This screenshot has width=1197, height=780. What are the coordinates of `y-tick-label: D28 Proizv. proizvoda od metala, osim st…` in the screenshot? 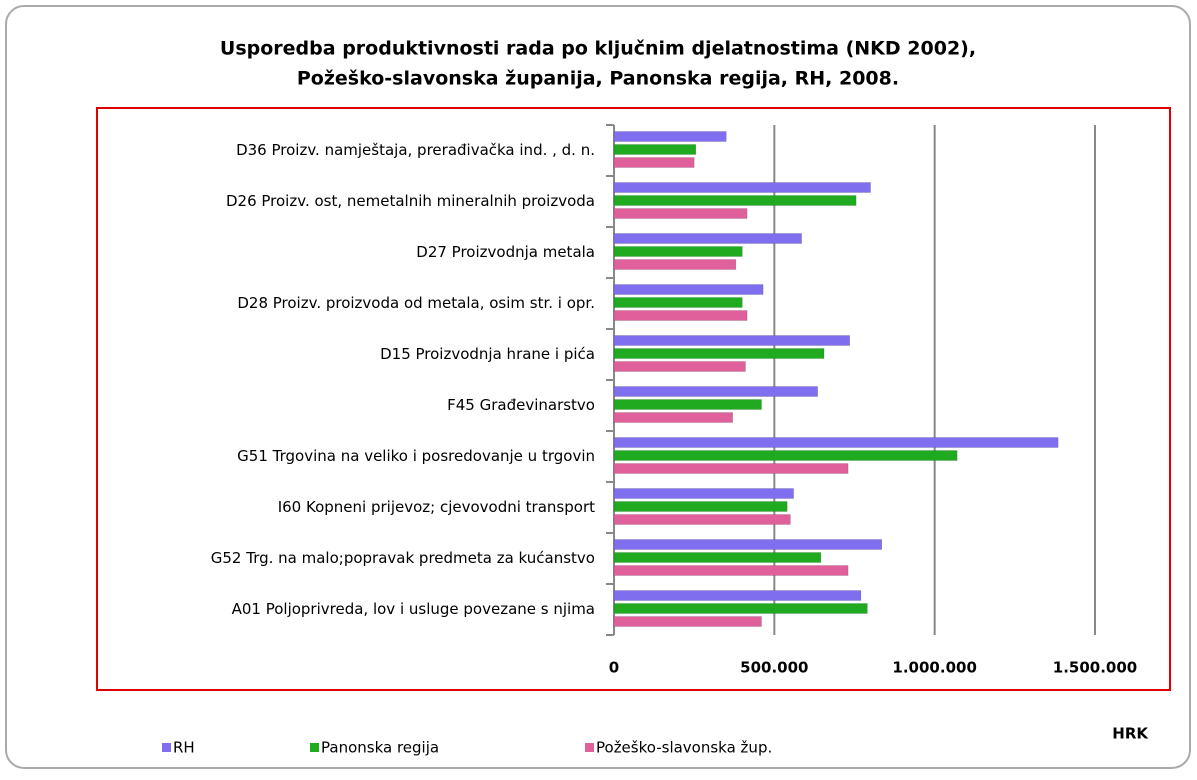 It's located at (416, 303).